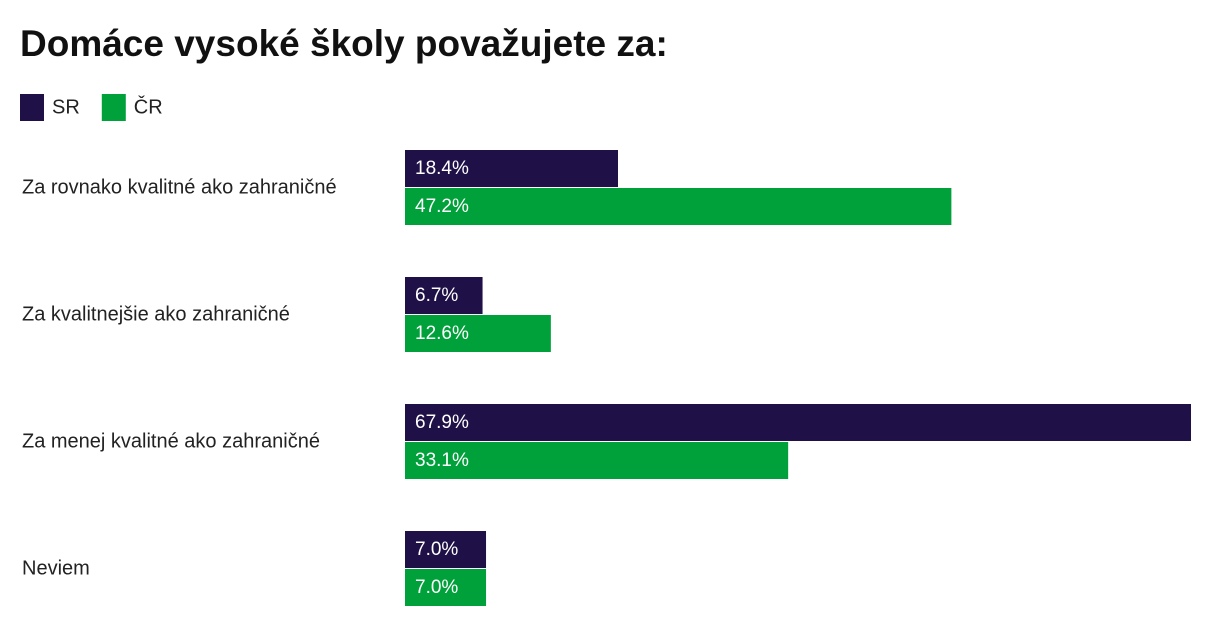 This screenshot has height=623, width=1213. What do you see at coordinates (436, 295) in the screenshot?
I see `value-label: 6.7%` at bounding box center [436, 295].